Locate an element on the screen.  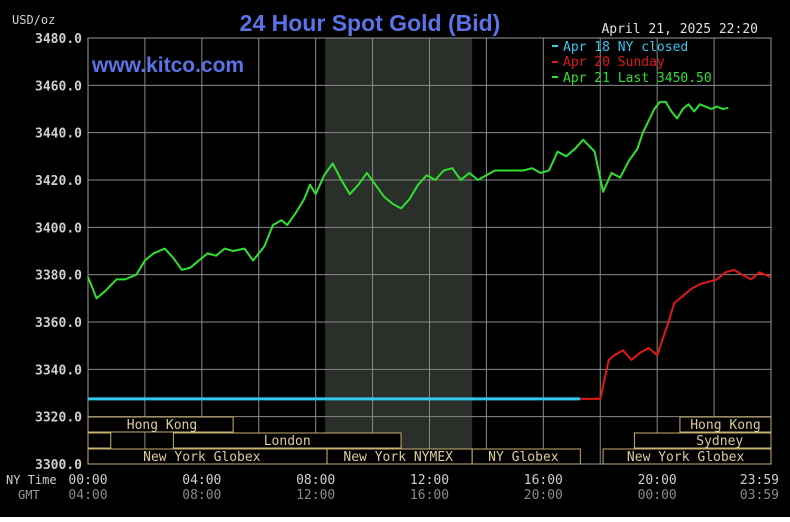
x-tick-ny: 08:00 is located at coordinates (315, 480).